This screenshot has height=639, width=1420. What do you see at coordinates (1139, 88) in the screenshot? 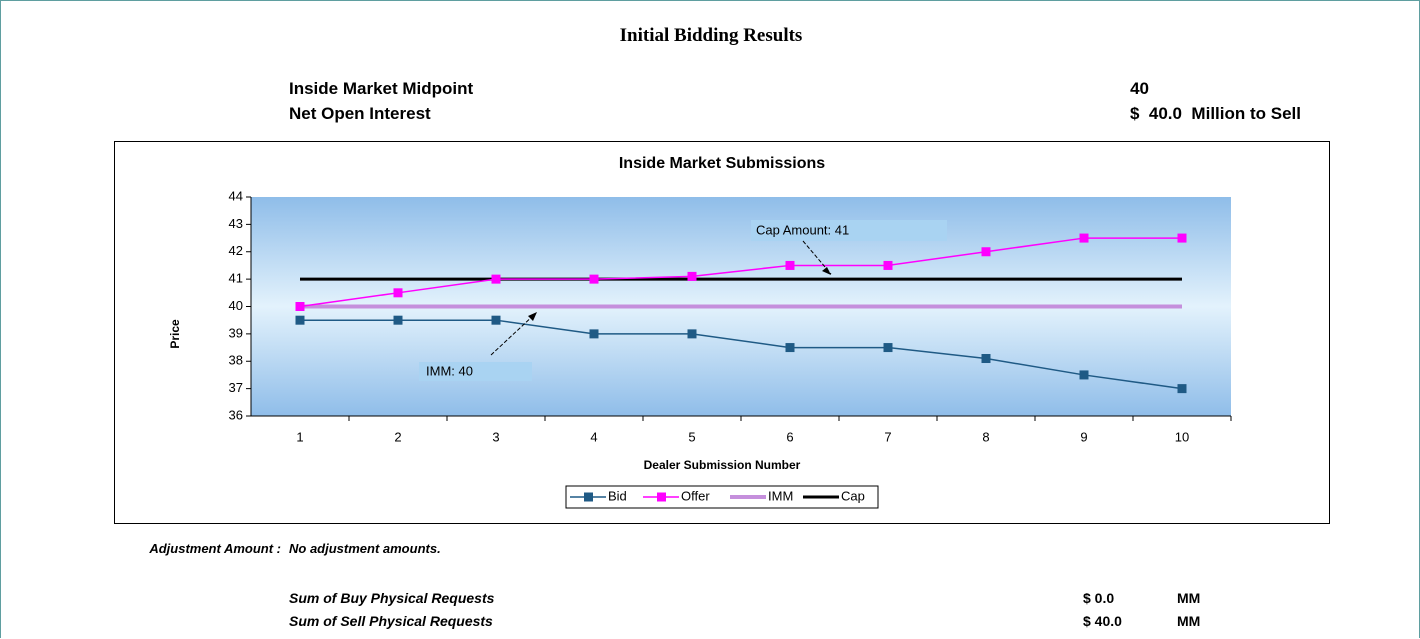
I see `row-value: 40` at bounding box center [1139, 88].